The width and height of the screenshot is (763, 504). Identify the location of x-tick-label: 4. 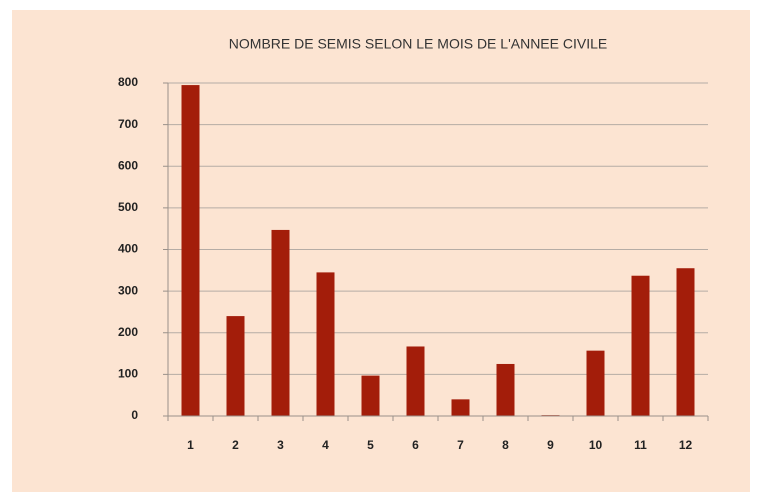
(325, 445).